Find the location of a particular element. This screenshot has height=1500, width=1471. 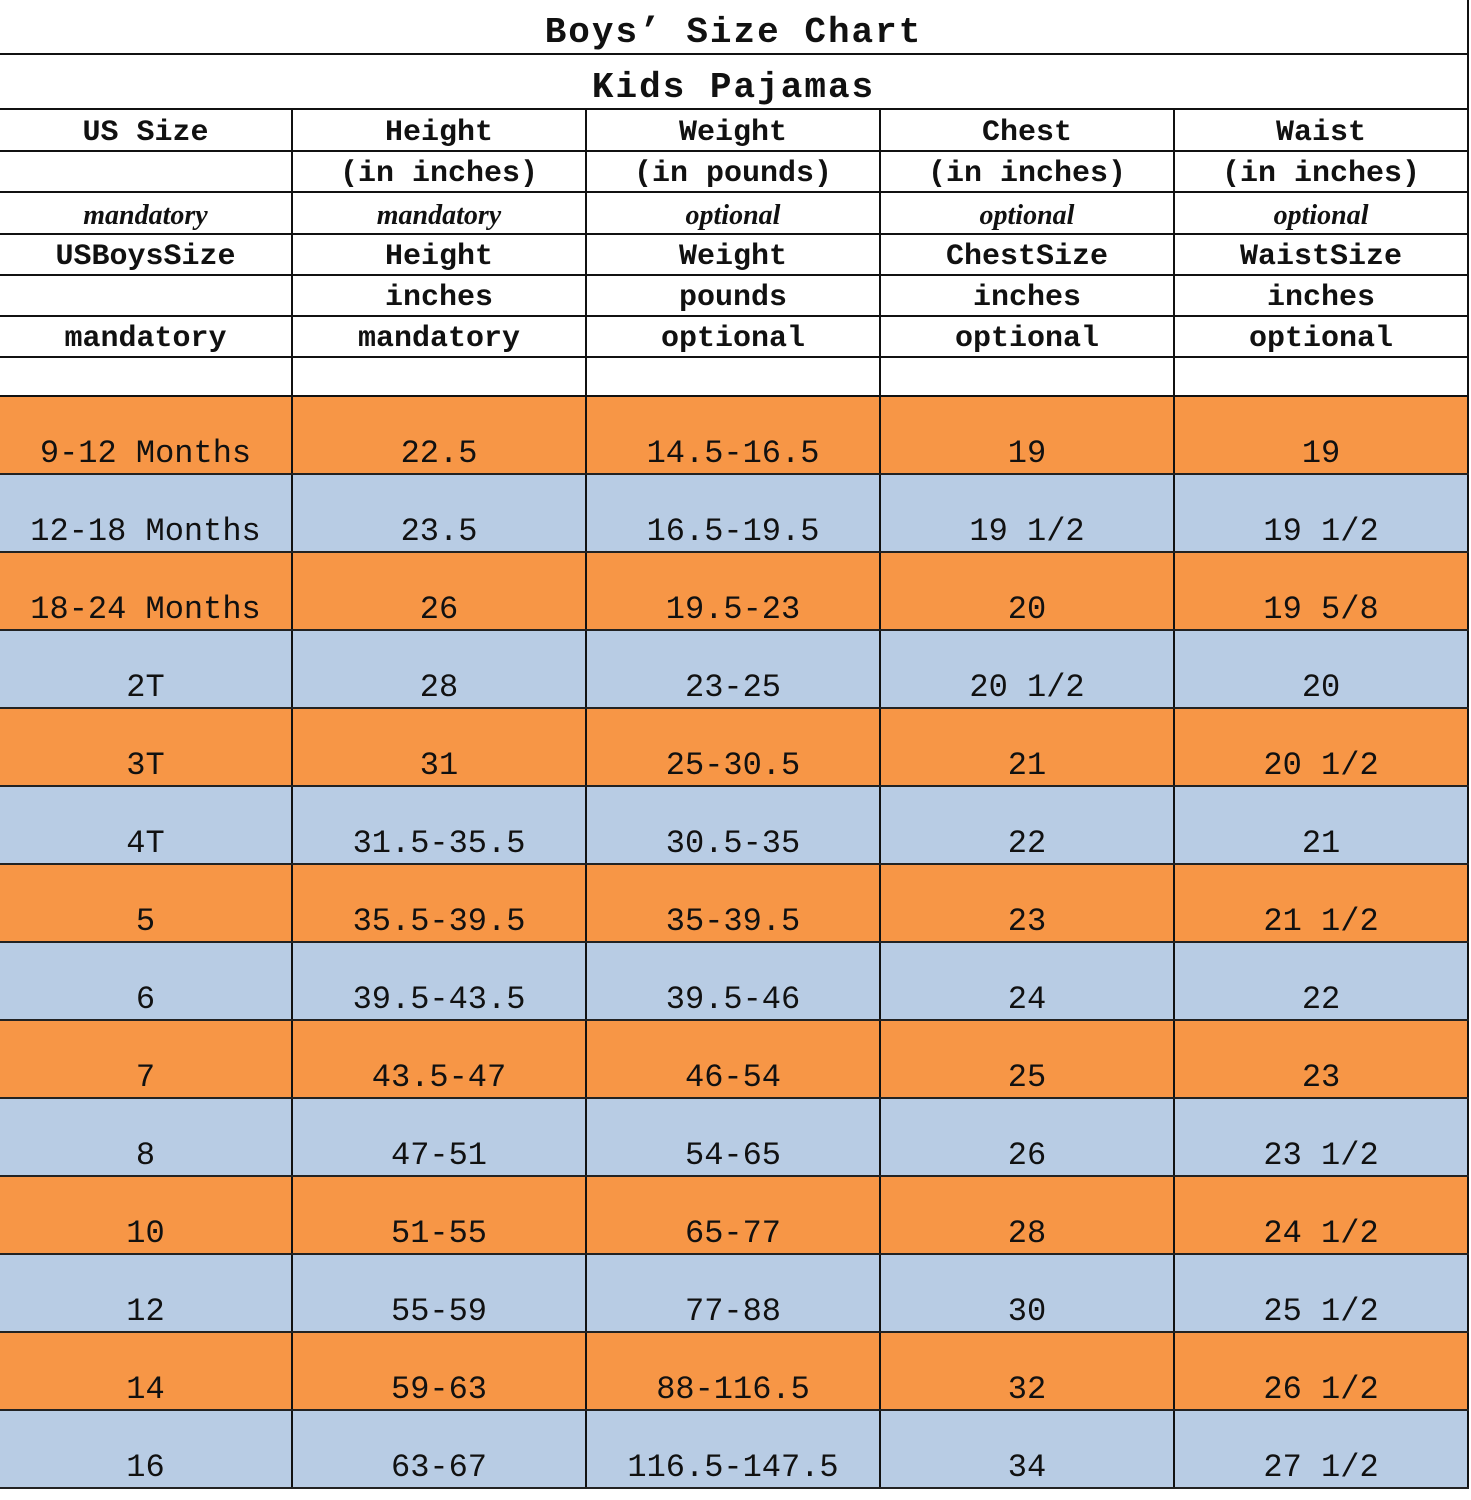

cell-waist: 21 is located at coordinates (1321, 825).